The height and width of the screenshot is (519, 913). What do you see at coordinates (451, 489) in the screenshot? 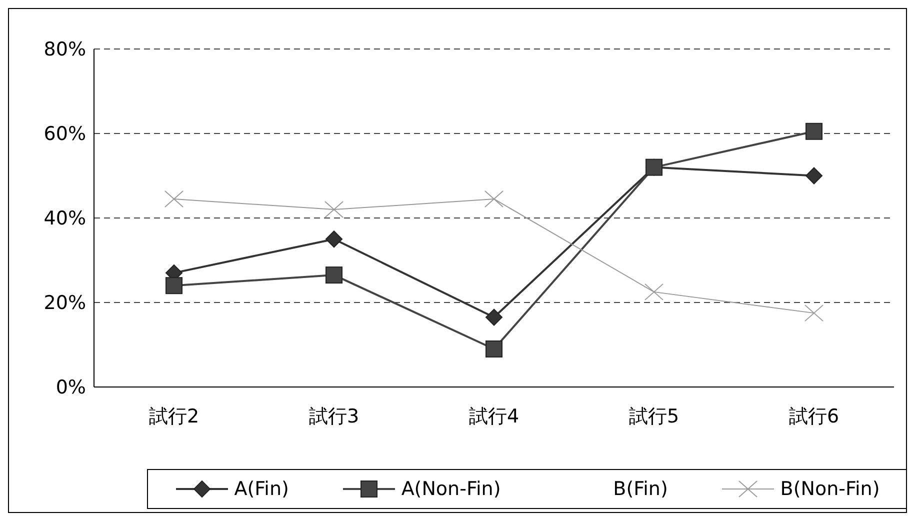
I see `legend-label: A(Non-Fin)` at bounding box center [451, 489].